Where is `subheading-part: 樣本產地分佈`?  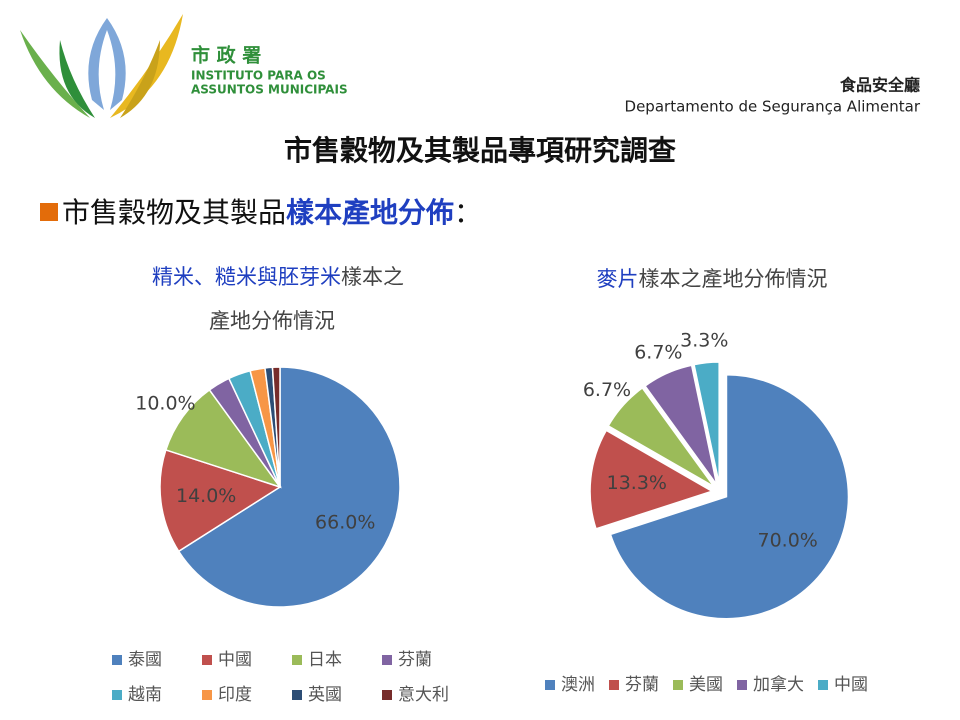 subheading-part: 樣本產地分佈 is located at coordinates (370, 212).